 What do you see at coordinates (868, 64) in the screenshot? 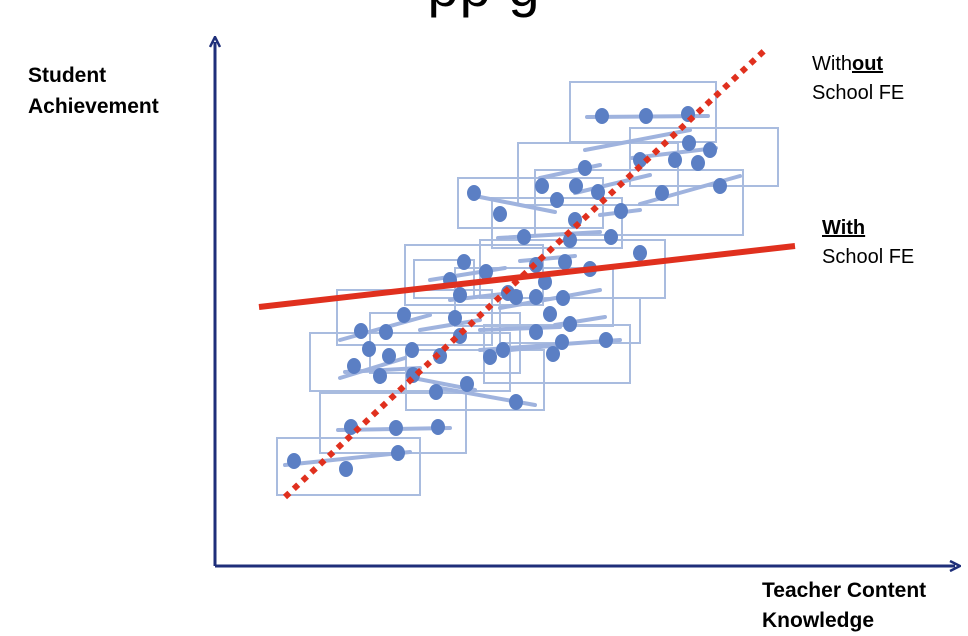
I see `without-emph: out` at bounding box center [868, 64].